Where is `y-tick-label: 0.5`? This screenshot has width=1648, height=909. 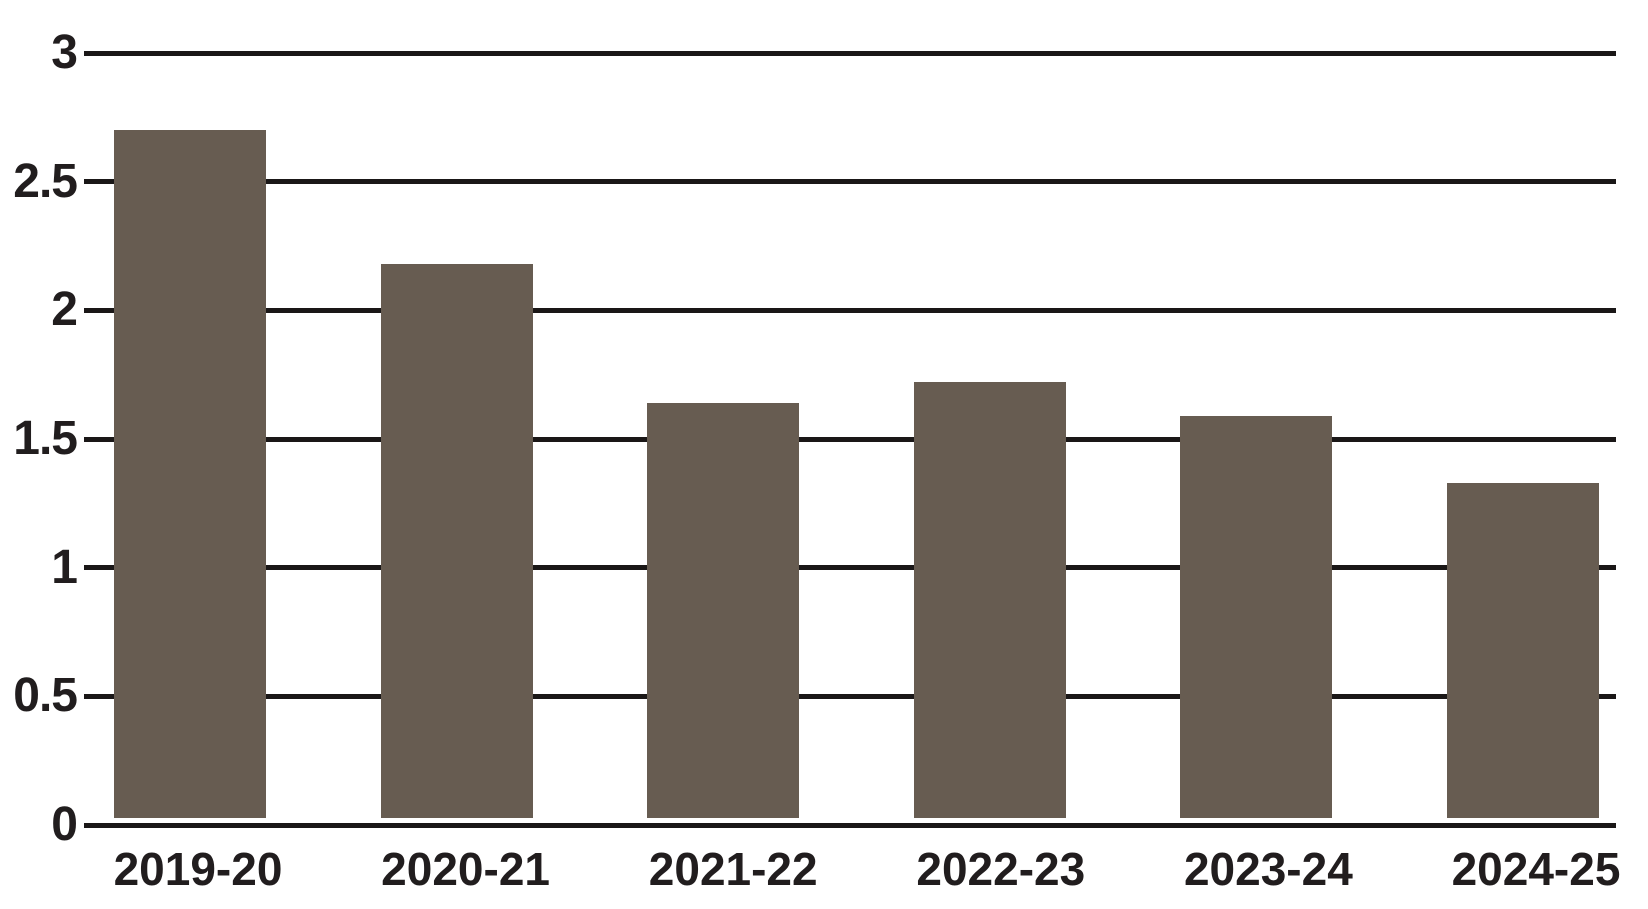 y-tick-label: 0.5 is located at coordinates (45, 696).